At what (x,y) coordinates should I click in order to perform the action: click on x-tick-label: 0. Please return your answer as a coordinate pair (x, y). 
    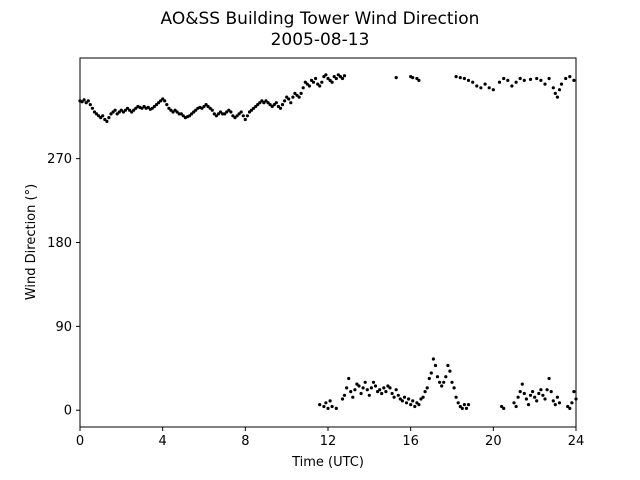
    Looking at the image, I should click on (80, 441).